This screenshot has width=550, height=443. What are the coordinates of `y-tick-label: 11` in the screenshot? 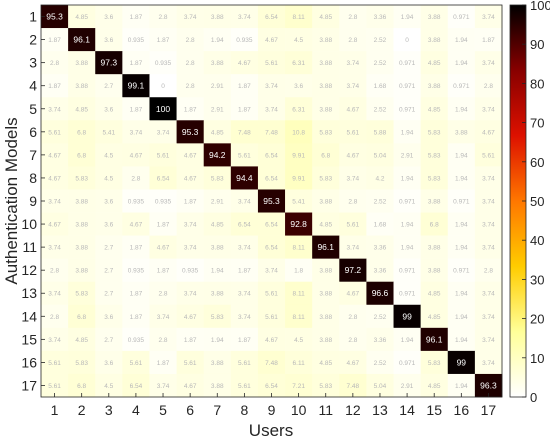 It's located at (29, 247).